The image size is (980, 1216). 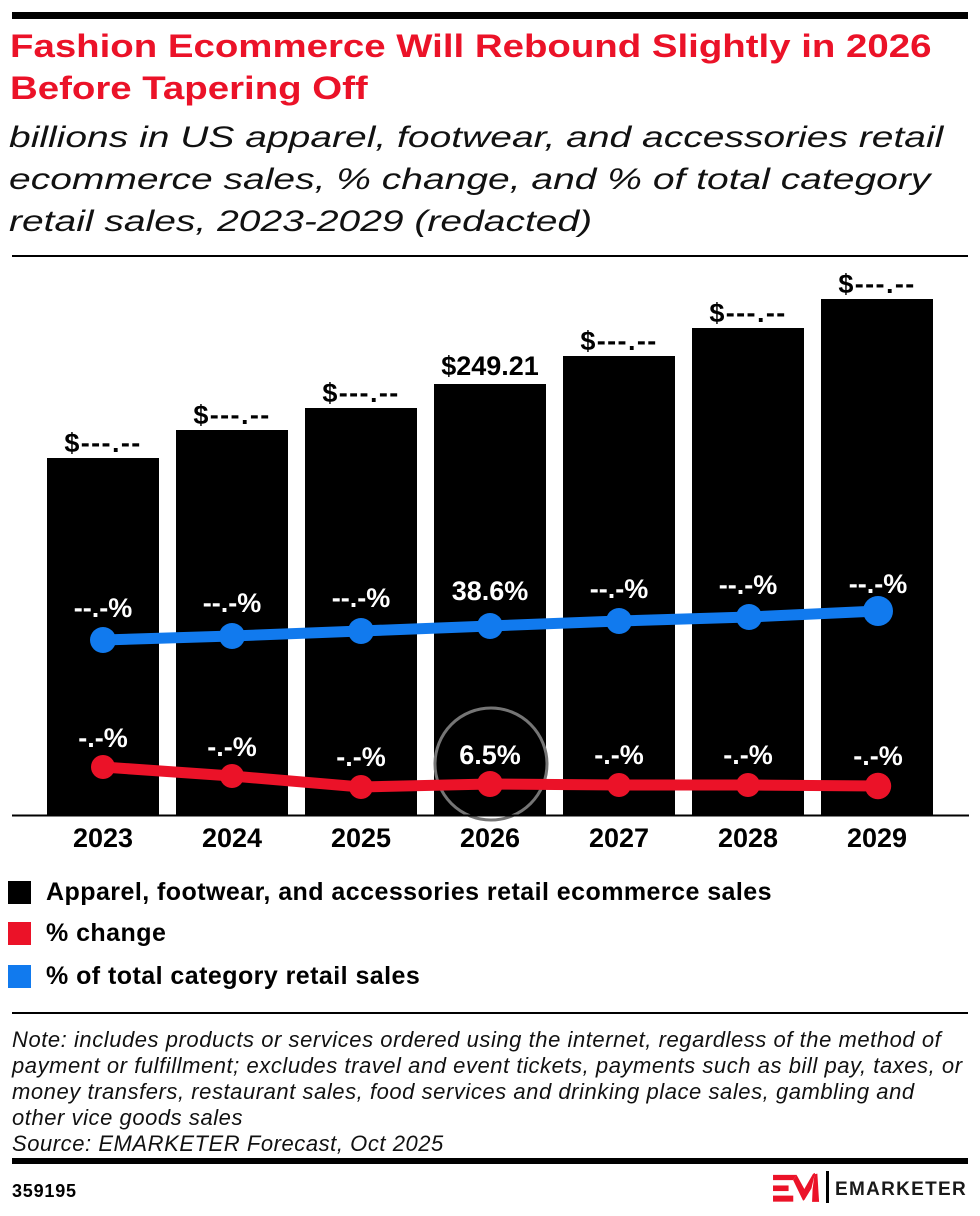 What do you see at coordinates (490, 366) in the screenshot?
I see `svg-text: $249.21` at bounding box center [490, 366].